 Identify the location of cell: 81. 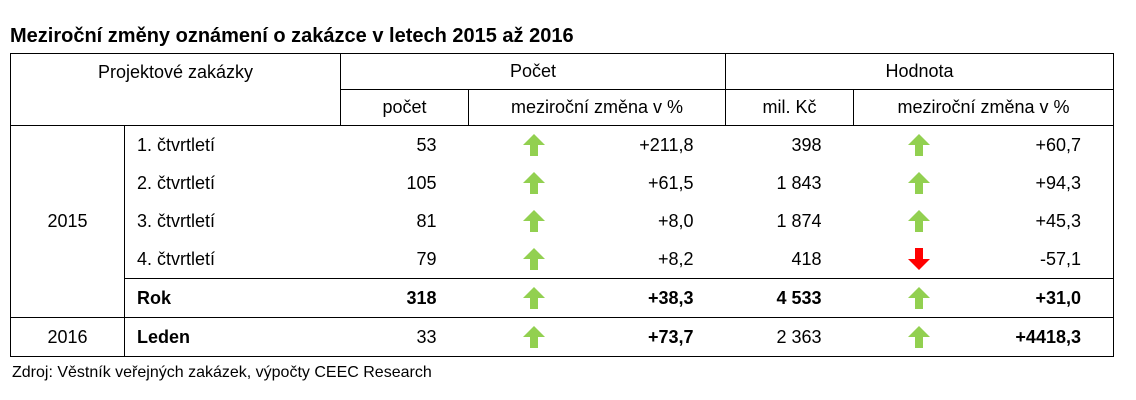
(426, 220).